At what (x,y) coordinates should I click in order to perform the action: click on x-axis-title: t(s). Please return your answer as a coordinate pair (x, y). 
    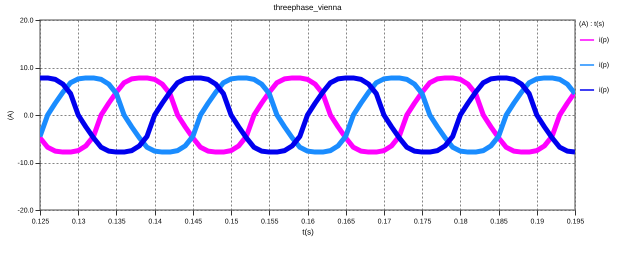
    Looking at the image, I should click on (308, 232).